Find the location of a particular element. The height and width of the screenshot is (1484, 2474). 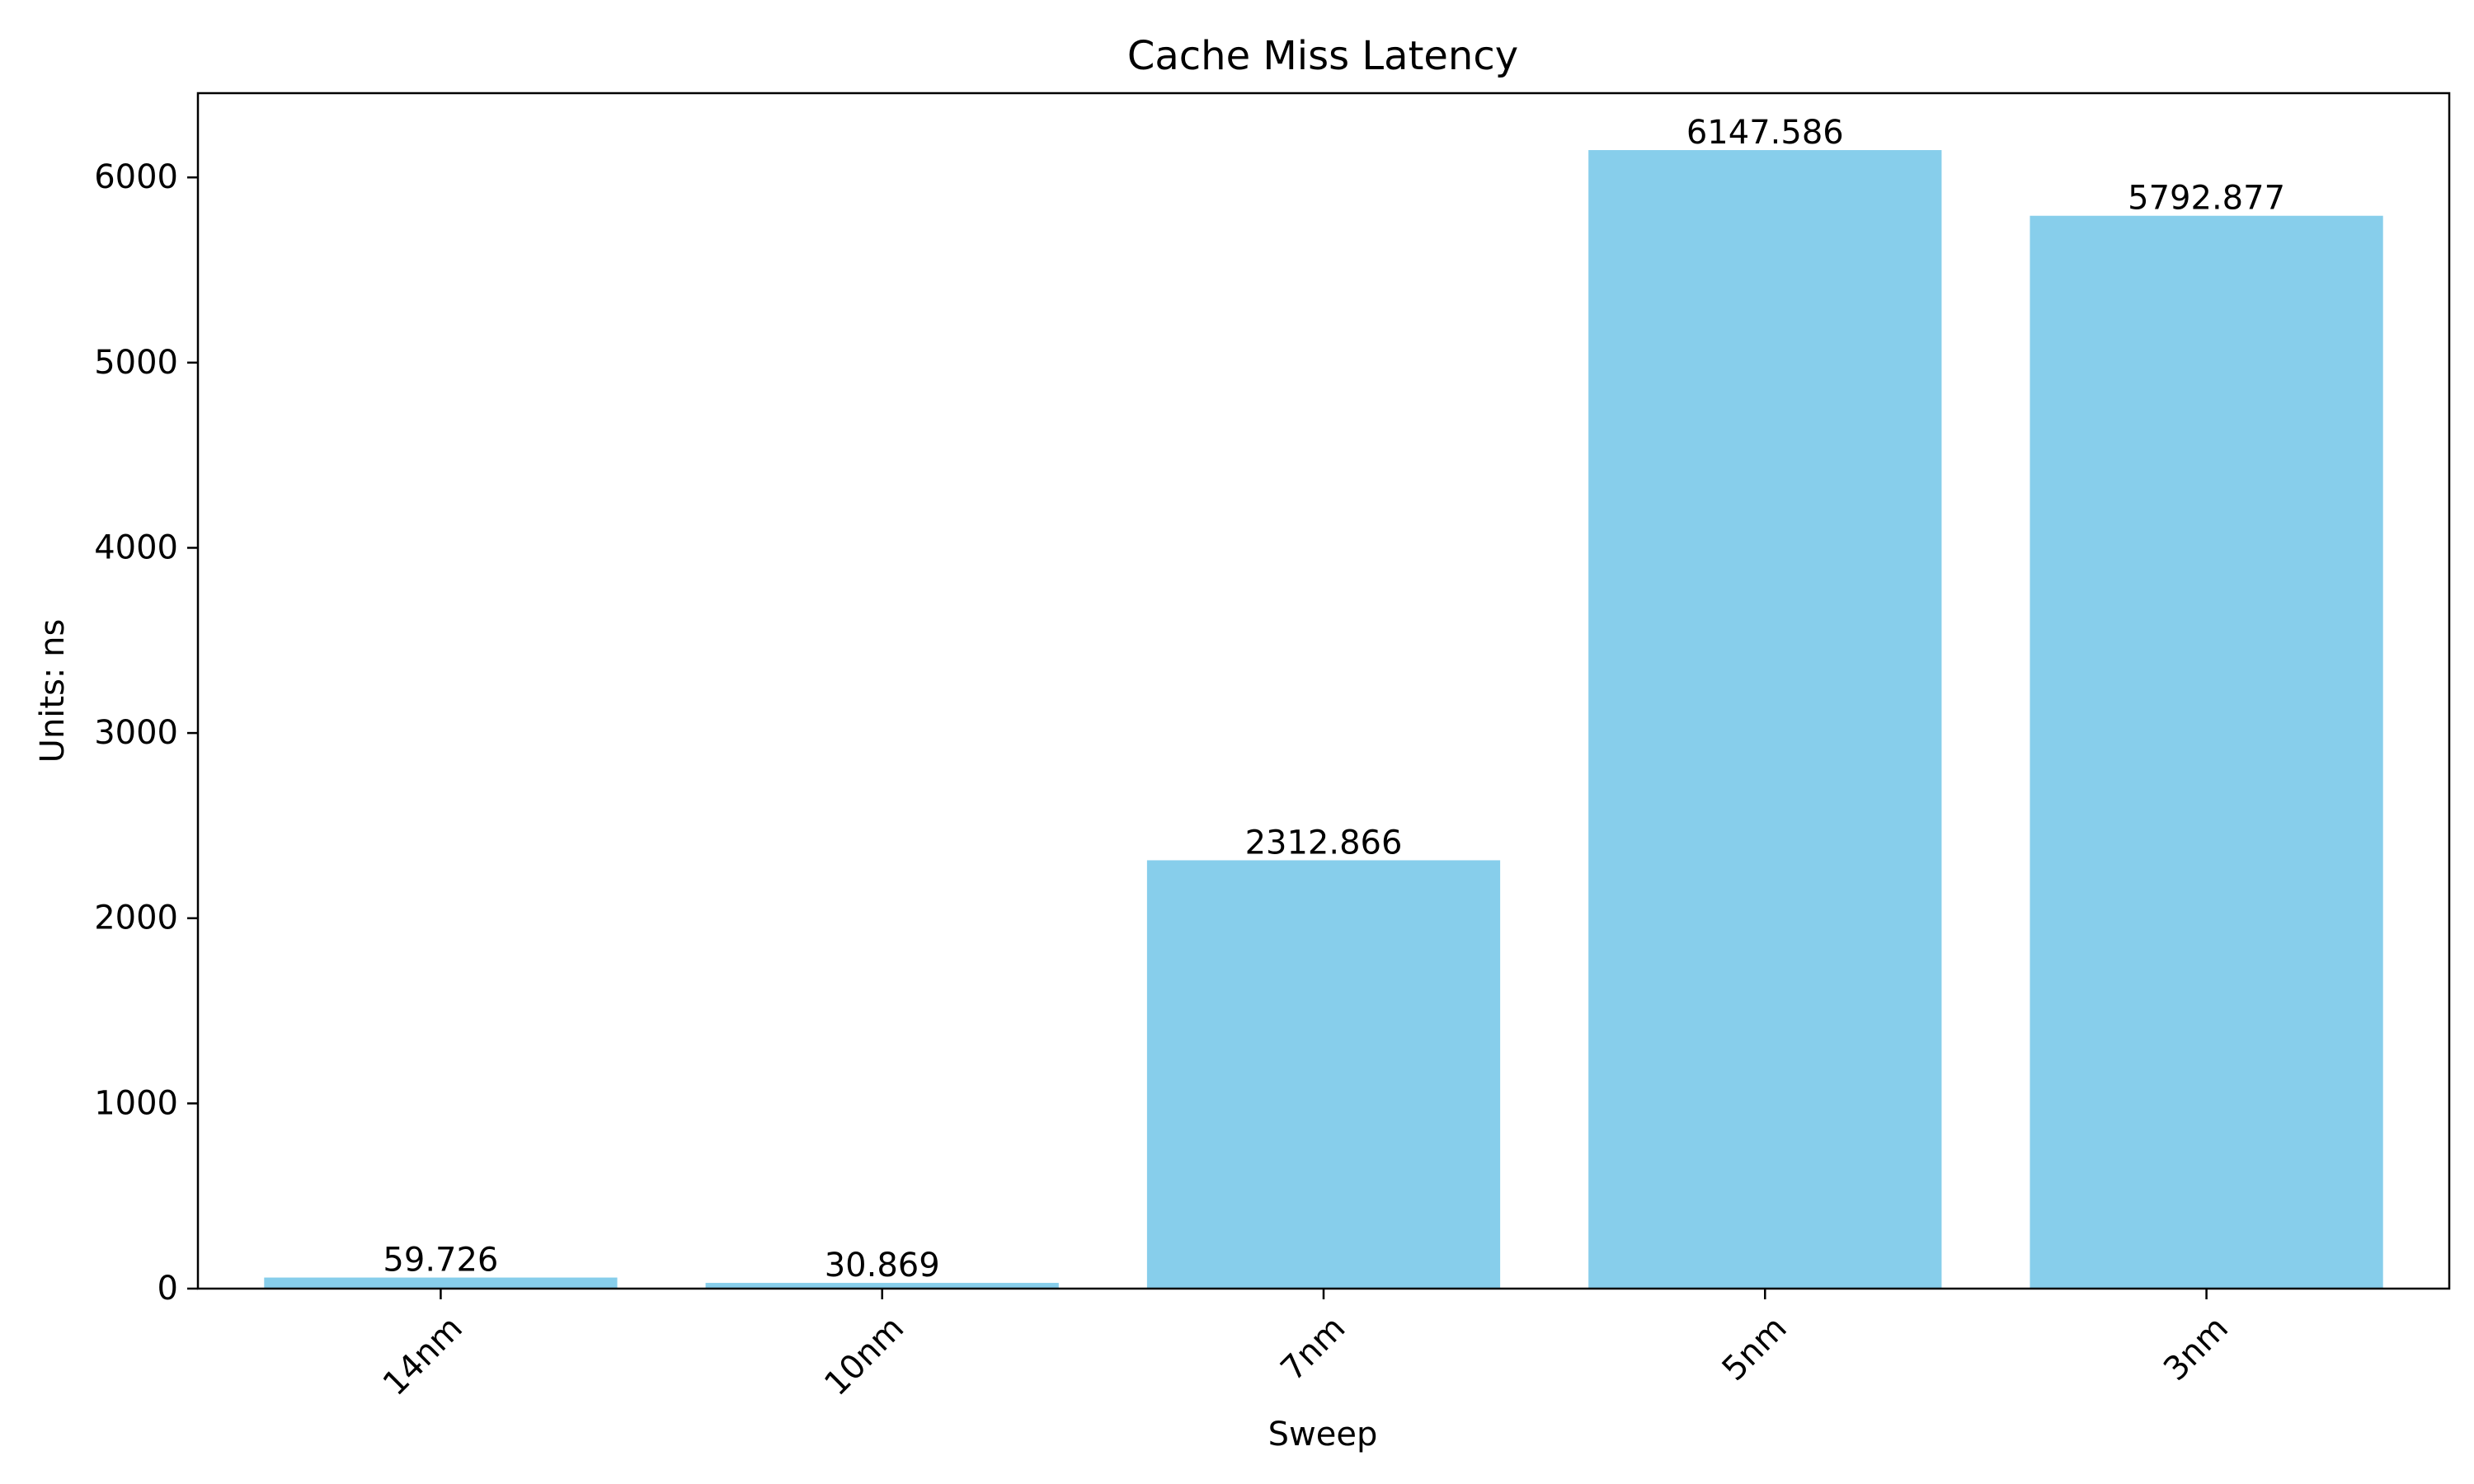

y-tick-label: 3000 is located at coordinates (136, 733).